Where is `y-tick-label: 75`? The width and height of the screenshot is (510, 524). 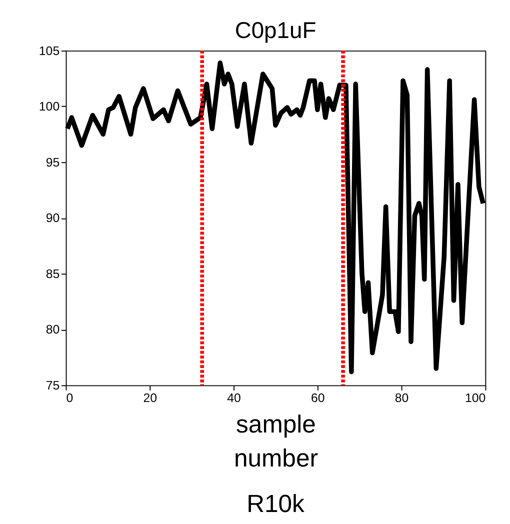
y-tick-label: 75 is located at coordinates (53, 385).